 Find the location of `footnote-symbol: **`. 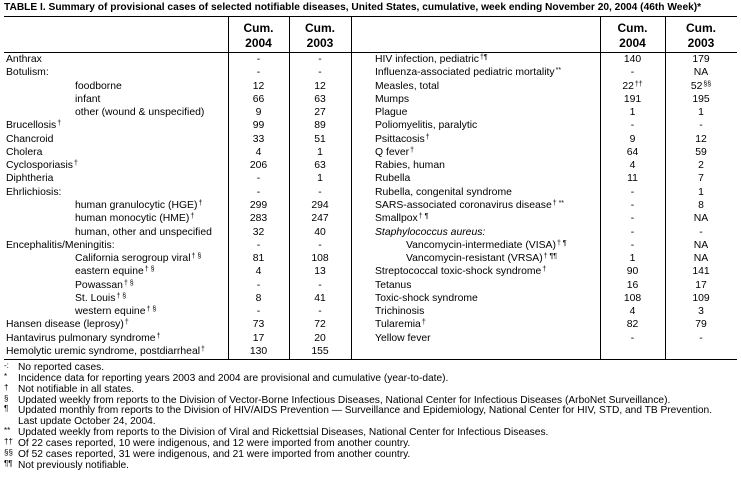

footnote-symbol: ** is located at coordinates (7, 431).